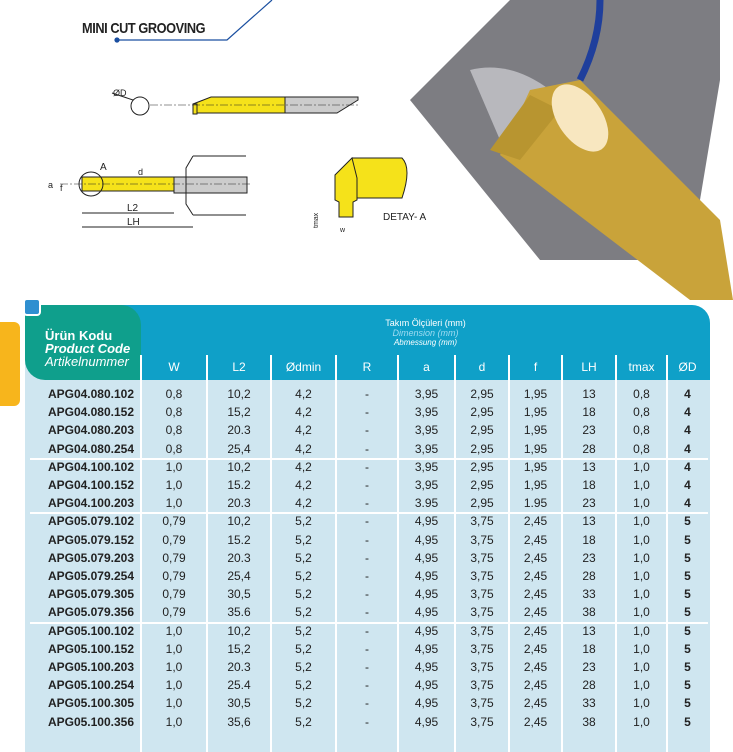  I want to click on product-code: APG05.100.254, so click(90, 685).